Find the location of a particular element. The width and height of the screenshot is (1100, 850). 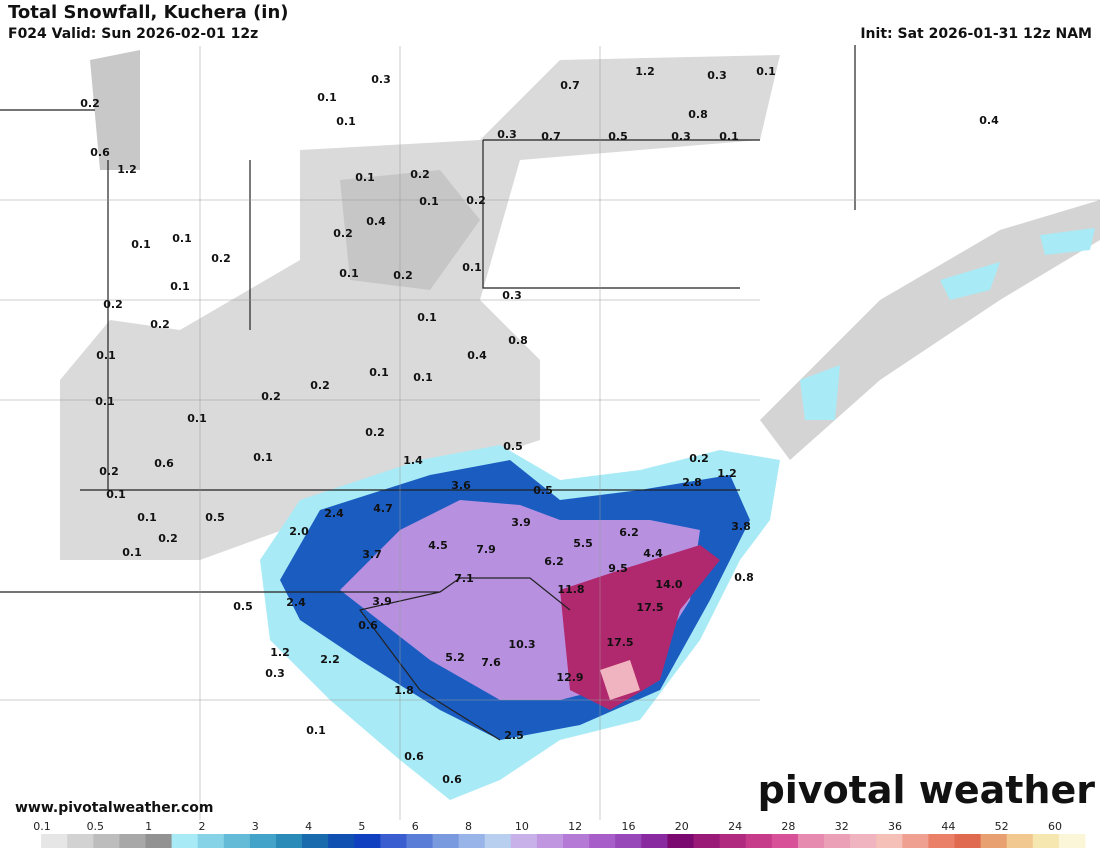

snow-value: 2.4 is located at coordinates (334, 513).